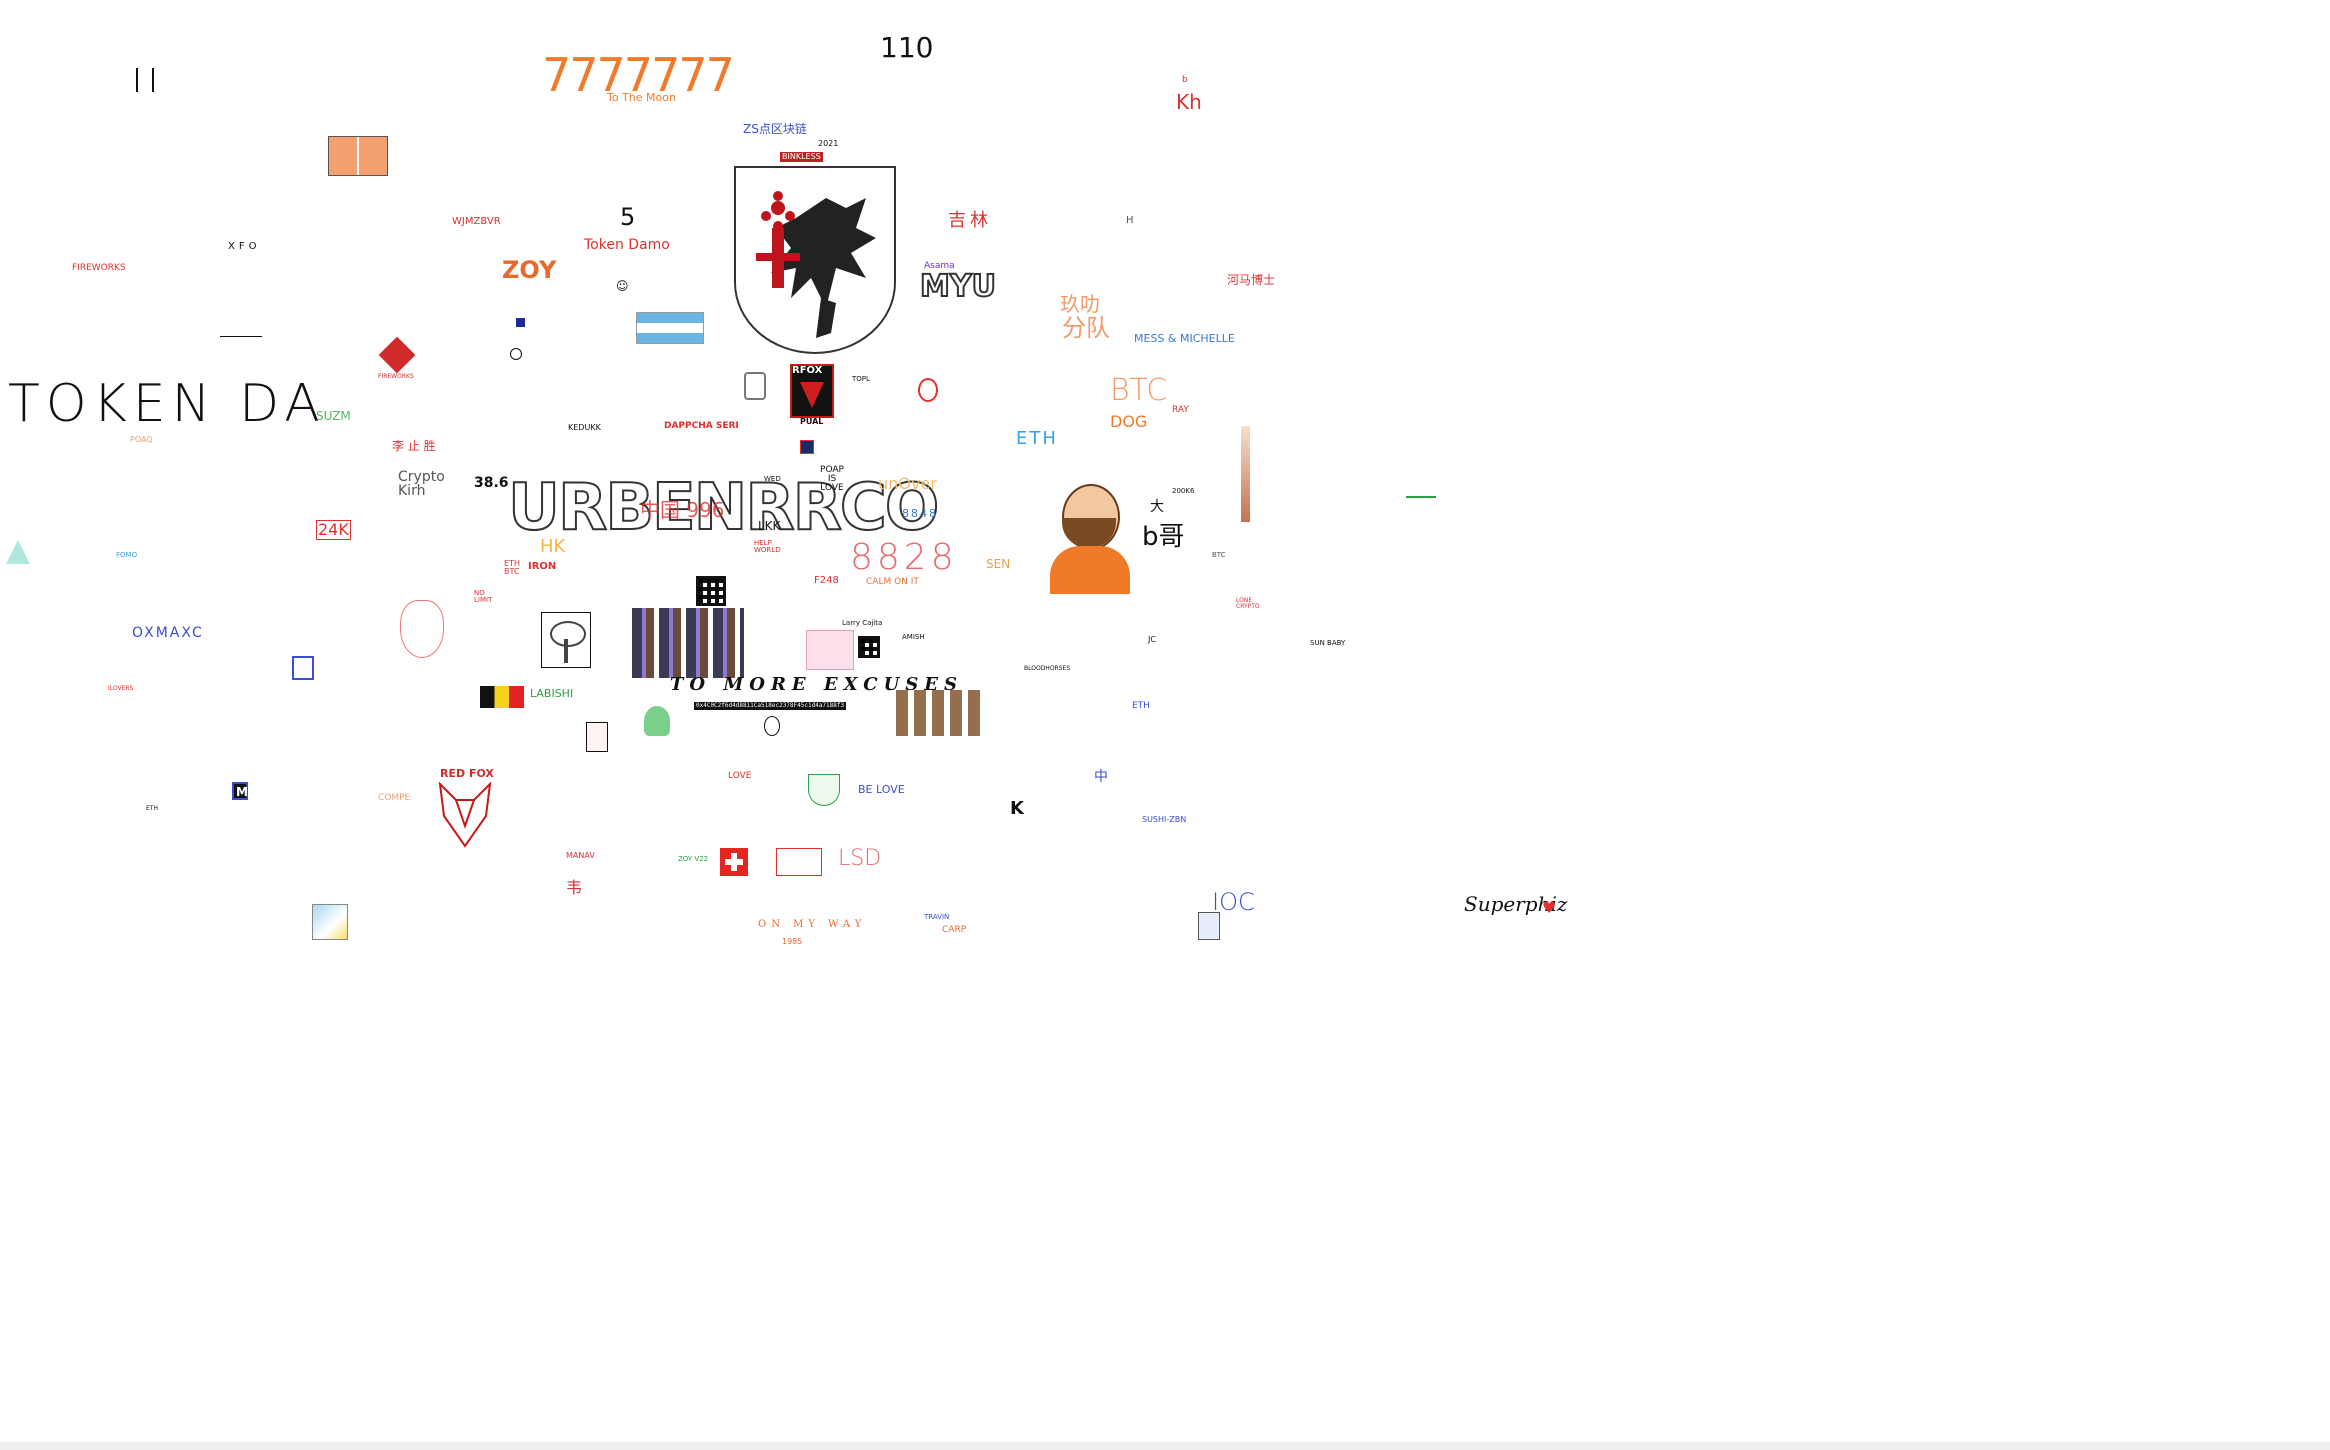 This screenshot has width=2330, height=1450. I want to click on eth-tiny-text: ETH, so click(152, 808).